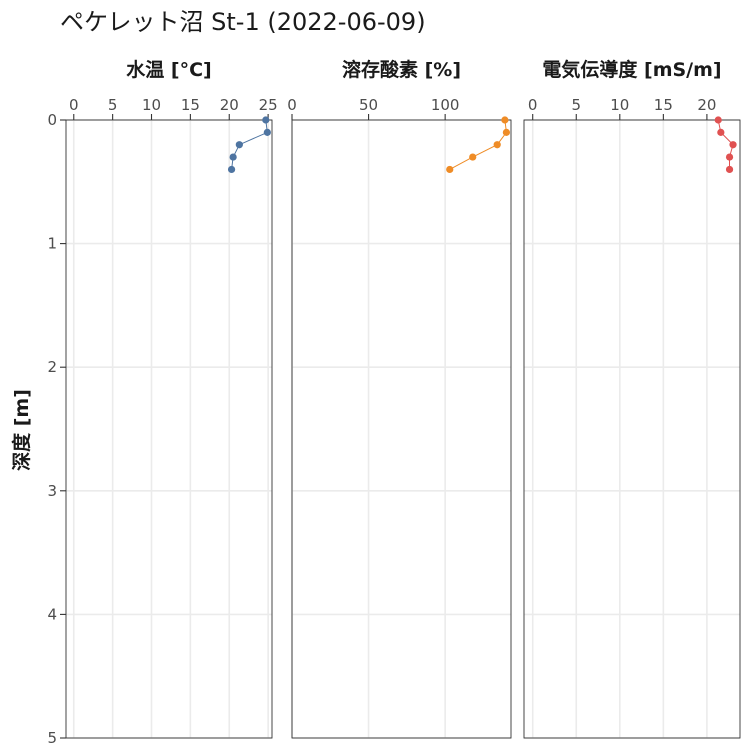 Image resolution: width=750 pixels, height=750 pixels. What do you see at coordinates (52, 738) in the screenshot?
I see `y-tick-label: 5` at bounding box center [52, 738].